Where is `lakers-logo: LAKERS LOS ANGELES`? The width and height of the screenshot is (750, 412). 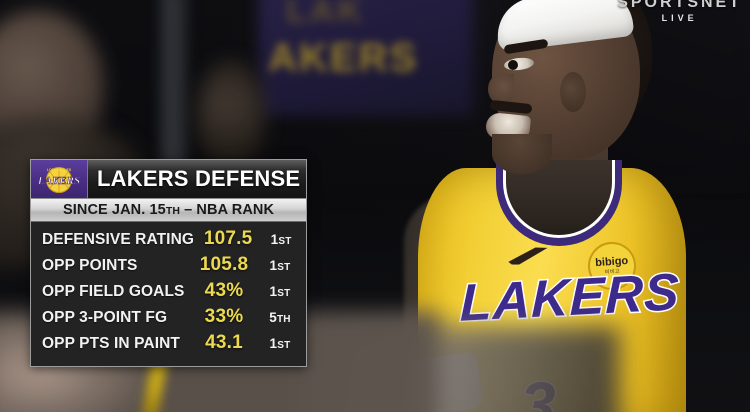 lakers-logo: LAKERS LOS ANGELES is located at coordinates (59, 179).